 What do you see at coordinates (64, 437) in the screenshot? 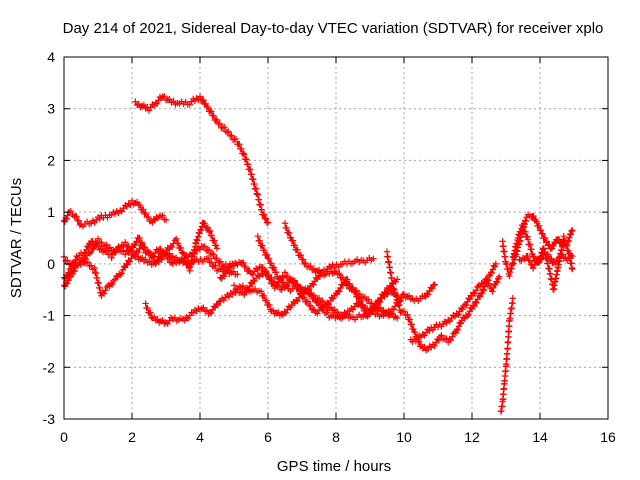
I see `x-tick-label: 0` at bounding box center [64, 437].